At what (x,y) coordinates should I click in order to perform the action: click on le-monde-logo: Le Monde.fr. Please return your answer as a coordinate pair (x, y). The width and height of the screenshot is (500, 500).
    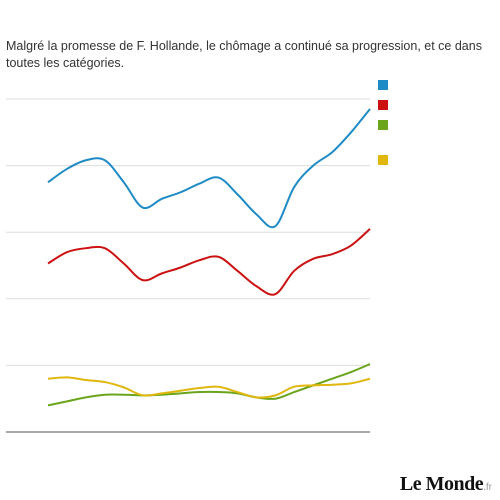
    Looking at the image, I should click on (446, 484).